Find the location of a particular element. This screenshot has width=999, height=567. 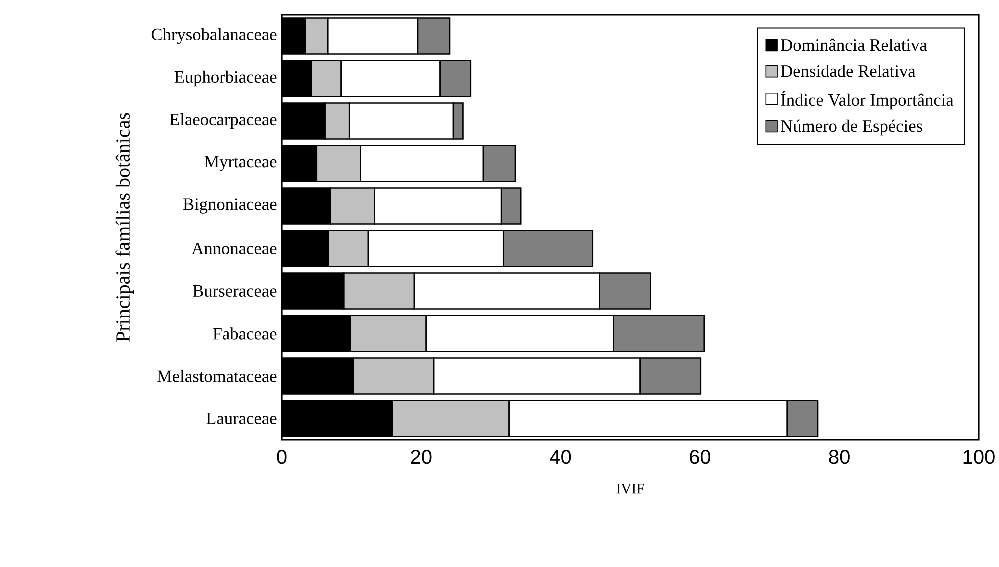

legend-label: Densidade Relativa is located at coordinates (848, 71).